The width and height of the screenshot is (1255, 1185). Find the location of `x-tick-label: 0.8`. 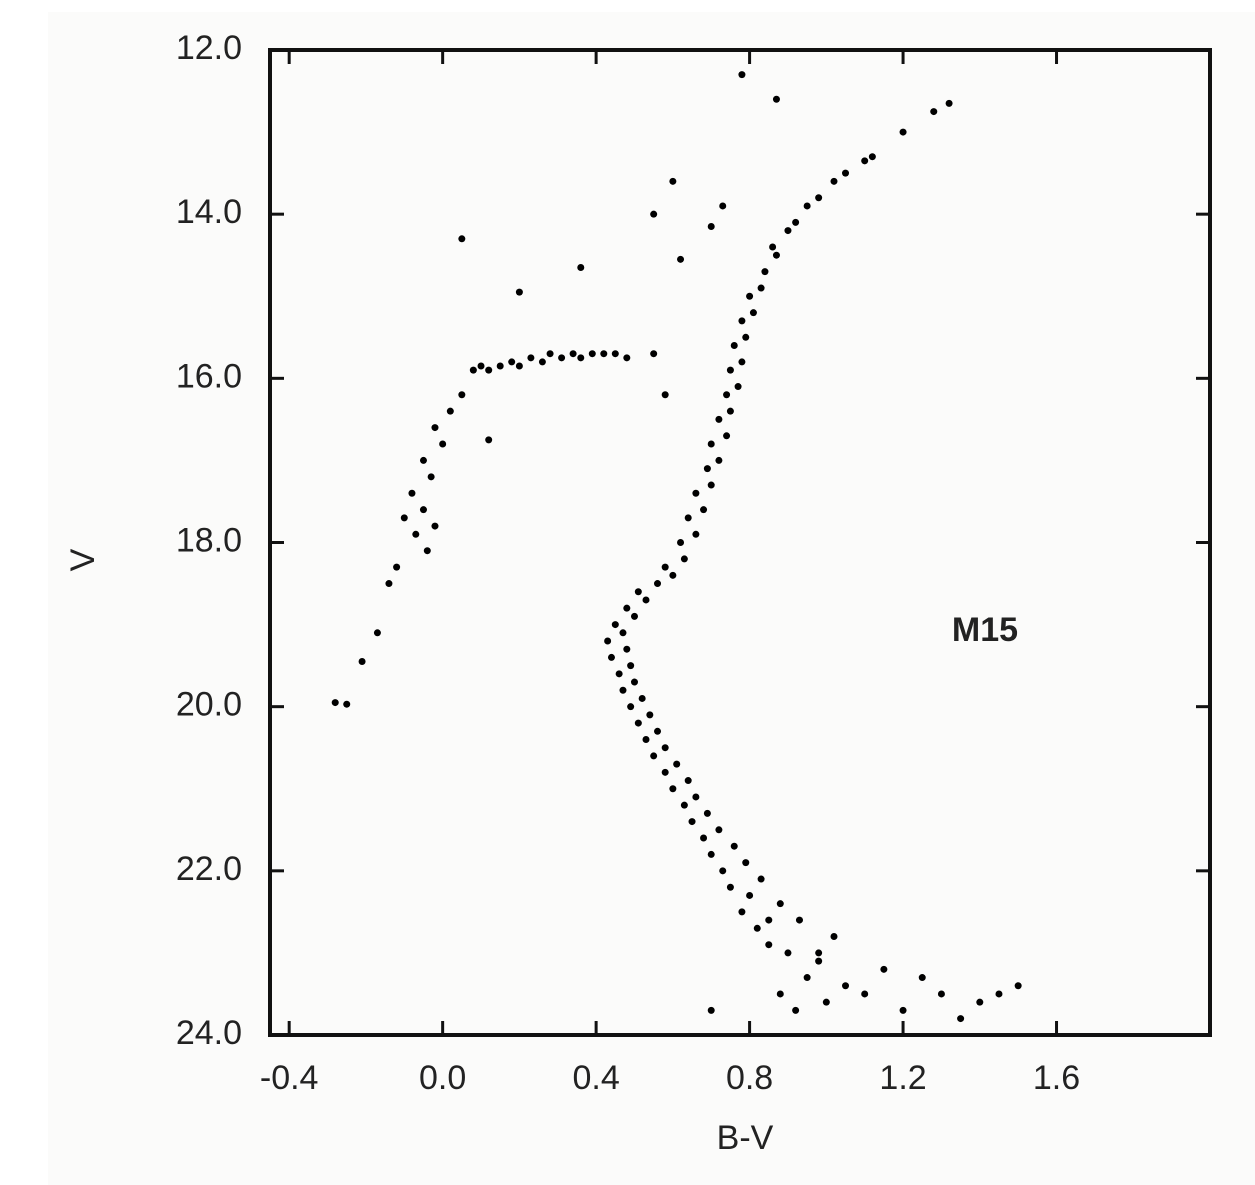

x-tick-label: 0.8 is located at coordinates (749, 1078).